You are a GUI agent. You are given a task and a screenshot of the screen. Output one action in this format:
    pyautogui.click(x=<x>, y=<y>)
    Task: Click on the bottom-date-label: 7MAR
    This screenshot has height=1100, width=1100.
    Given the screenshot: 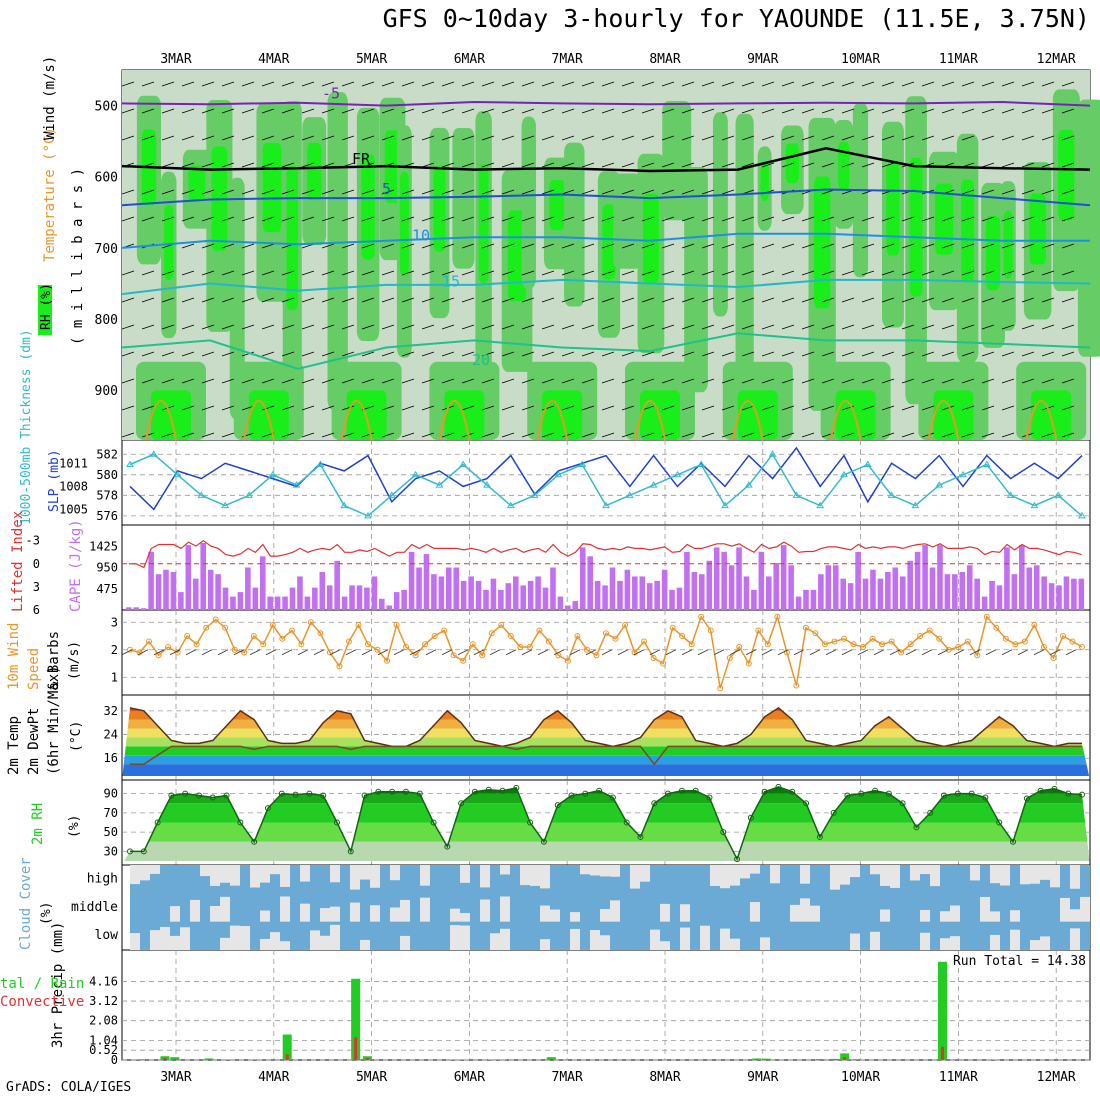 What is the action you would take?
    pyautogui.click(x=567, y=1077)
    